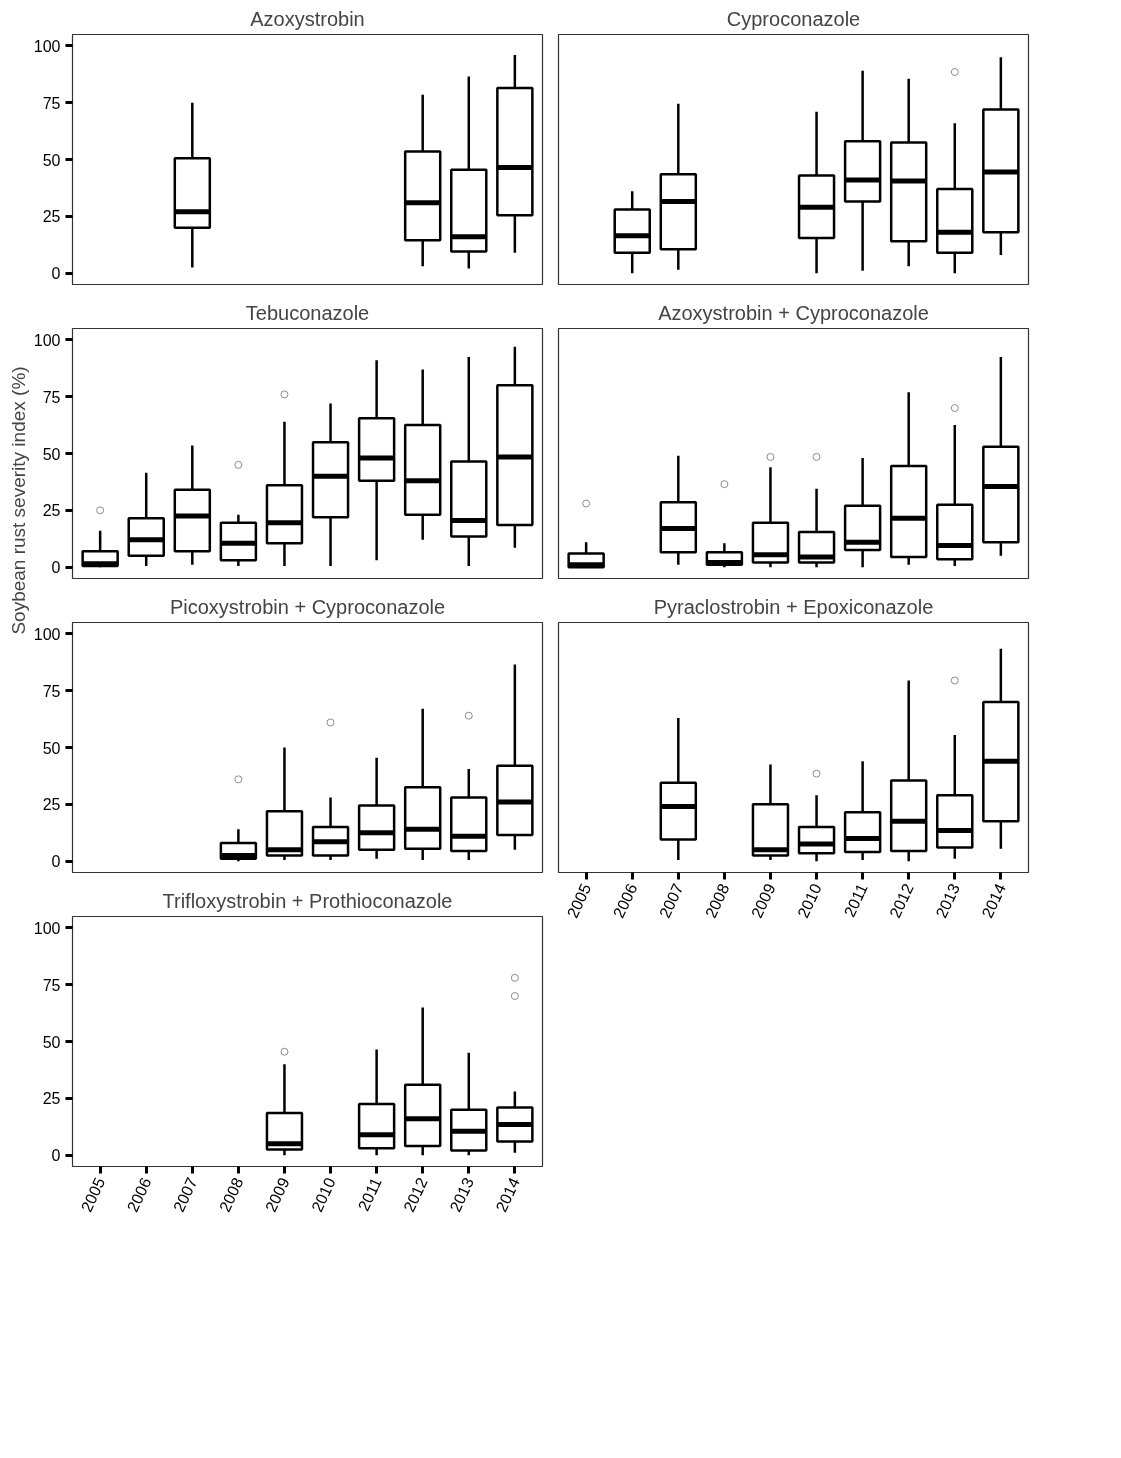 The height and width of the screenshot is (1458, 1121). I want to click on chart-title: Azoxystrobin + Cyproconazole, so click(793, 312).